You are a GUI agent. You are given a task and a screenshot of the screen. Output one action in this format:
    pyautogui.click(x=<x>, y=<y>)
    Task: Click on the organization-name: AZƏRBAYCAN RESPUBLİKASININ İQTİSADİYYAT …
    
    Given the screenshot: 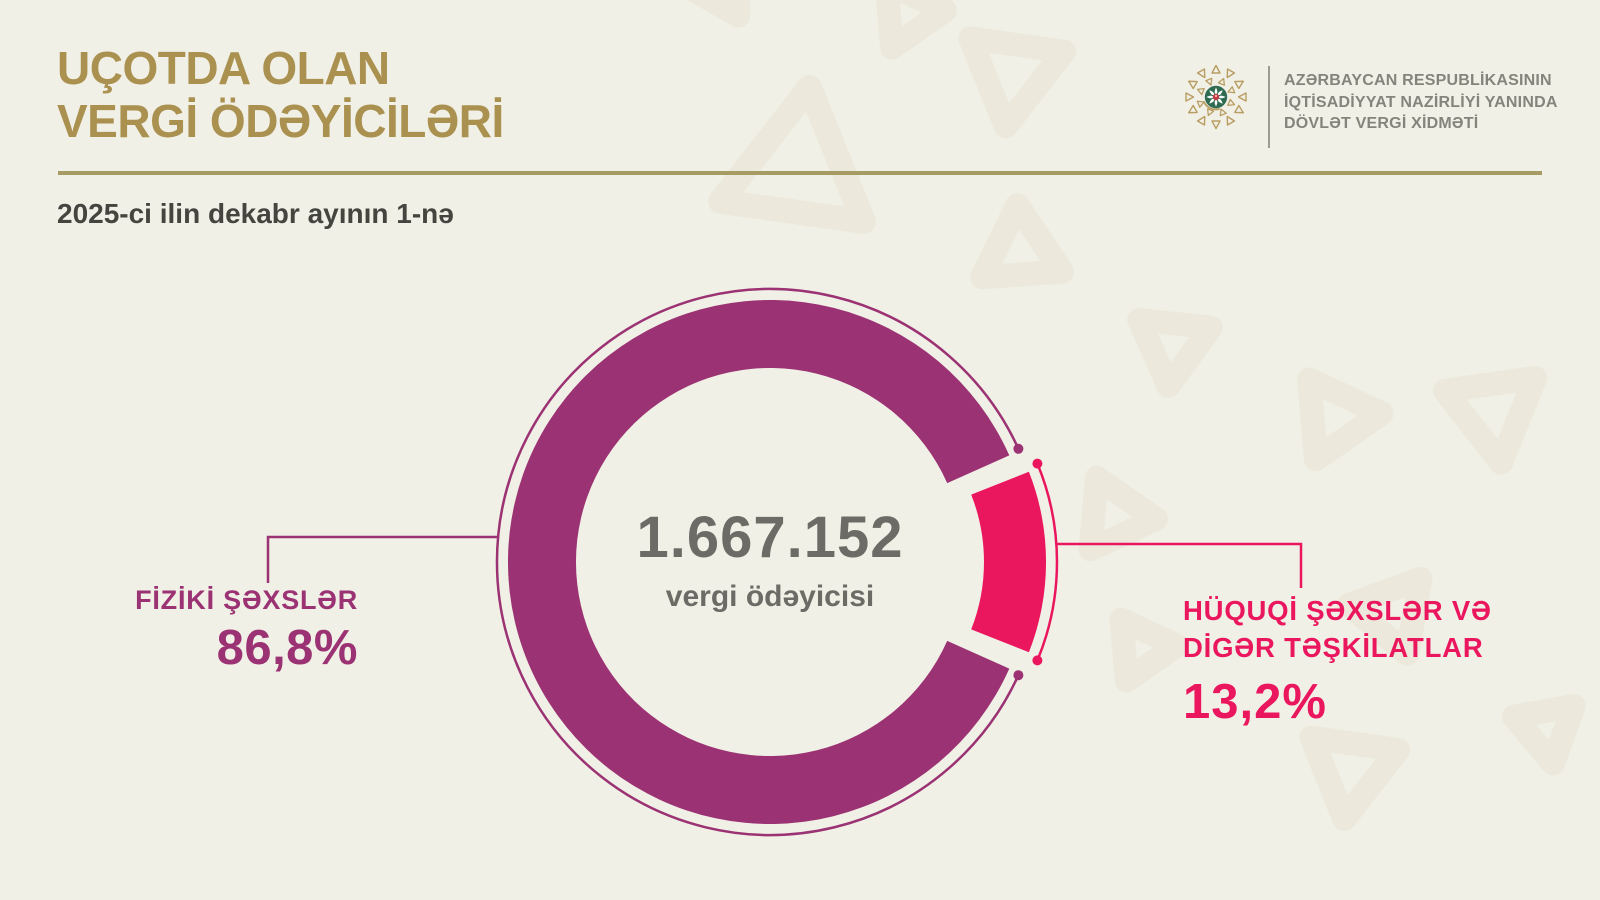 What is the action you would take?
    pyautogui.click(x=1421, y=102)
    